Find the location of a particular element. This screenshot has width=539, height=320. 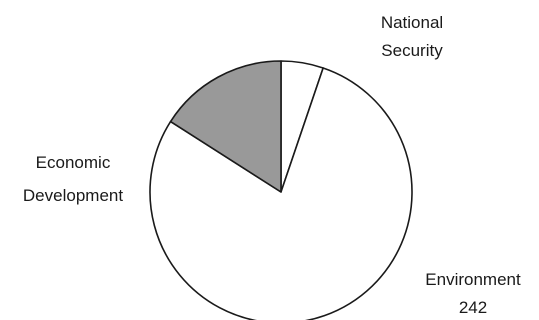

slice-label-environment-line2: 242 is located at coordinates (473, 307).